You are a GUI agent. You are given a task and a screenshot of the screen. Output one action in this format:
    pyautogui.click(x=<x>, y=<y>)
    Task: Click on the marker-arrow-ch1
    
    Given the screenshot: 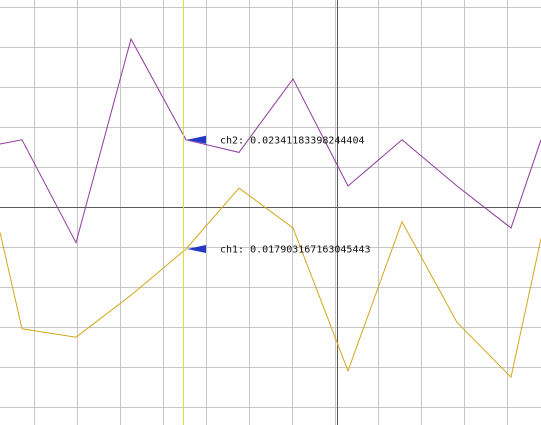 What is the action you would take?
    pyautogui.click(x=196, y=249)
    